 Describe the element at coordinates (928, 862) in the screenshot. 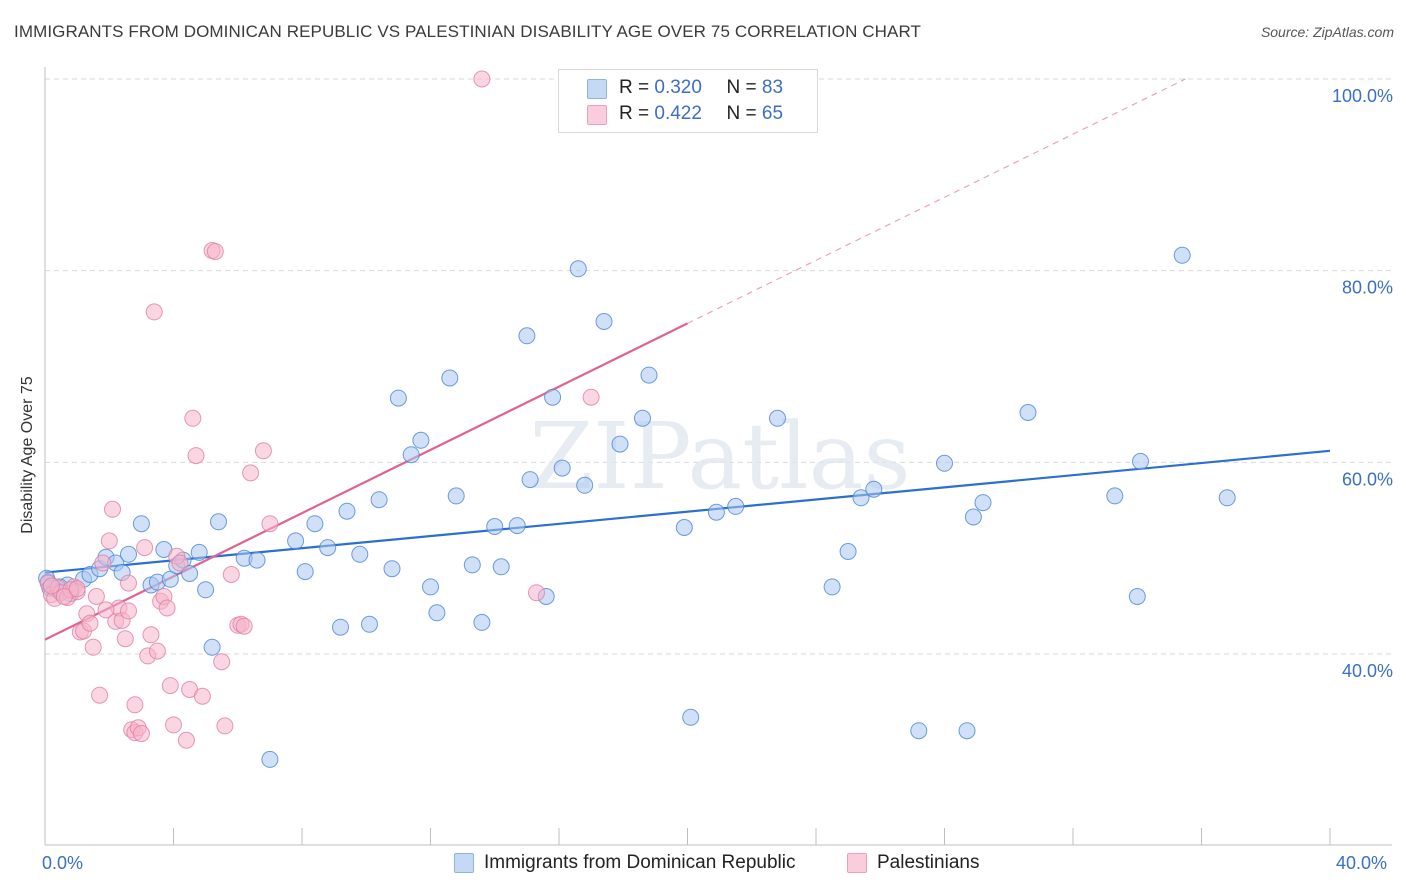

I see `bottom-legend-label-palestinians: Palestinians` at that location.